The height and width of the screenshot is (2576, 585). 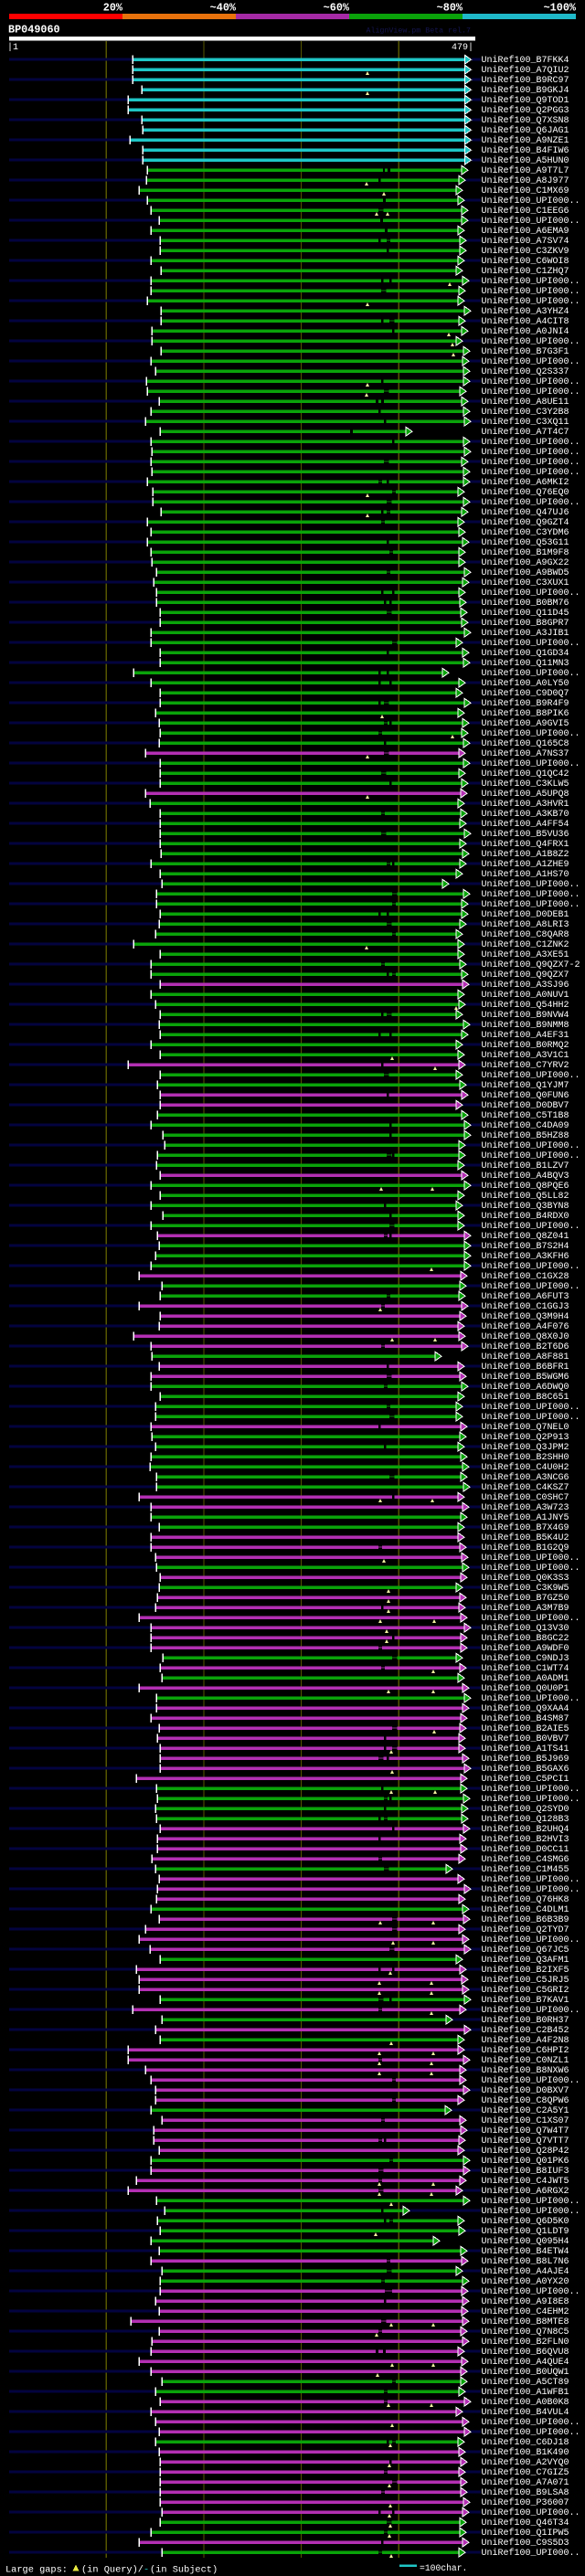 What do you see at coordinates (525, 1236) in the screenshot?
I see `svg-text: UniRef100_Q8Z041` at bounding box center [525, 1236].